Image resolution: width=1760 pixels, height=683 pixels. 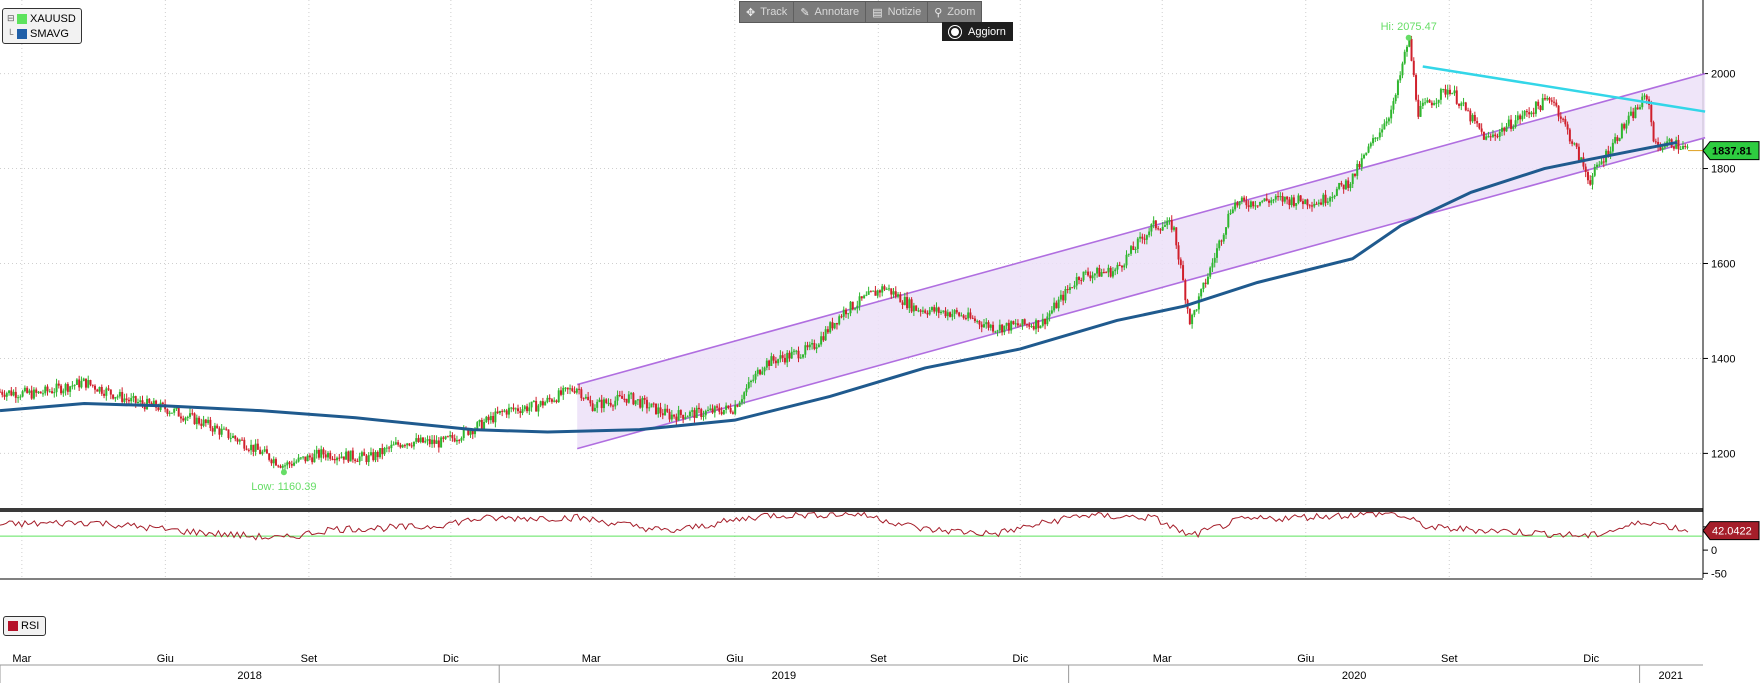 What do you see at coordinates (977, 31) in the screenshot?
I see `update-button: Aggiorn` at bounding box center [977, 31].